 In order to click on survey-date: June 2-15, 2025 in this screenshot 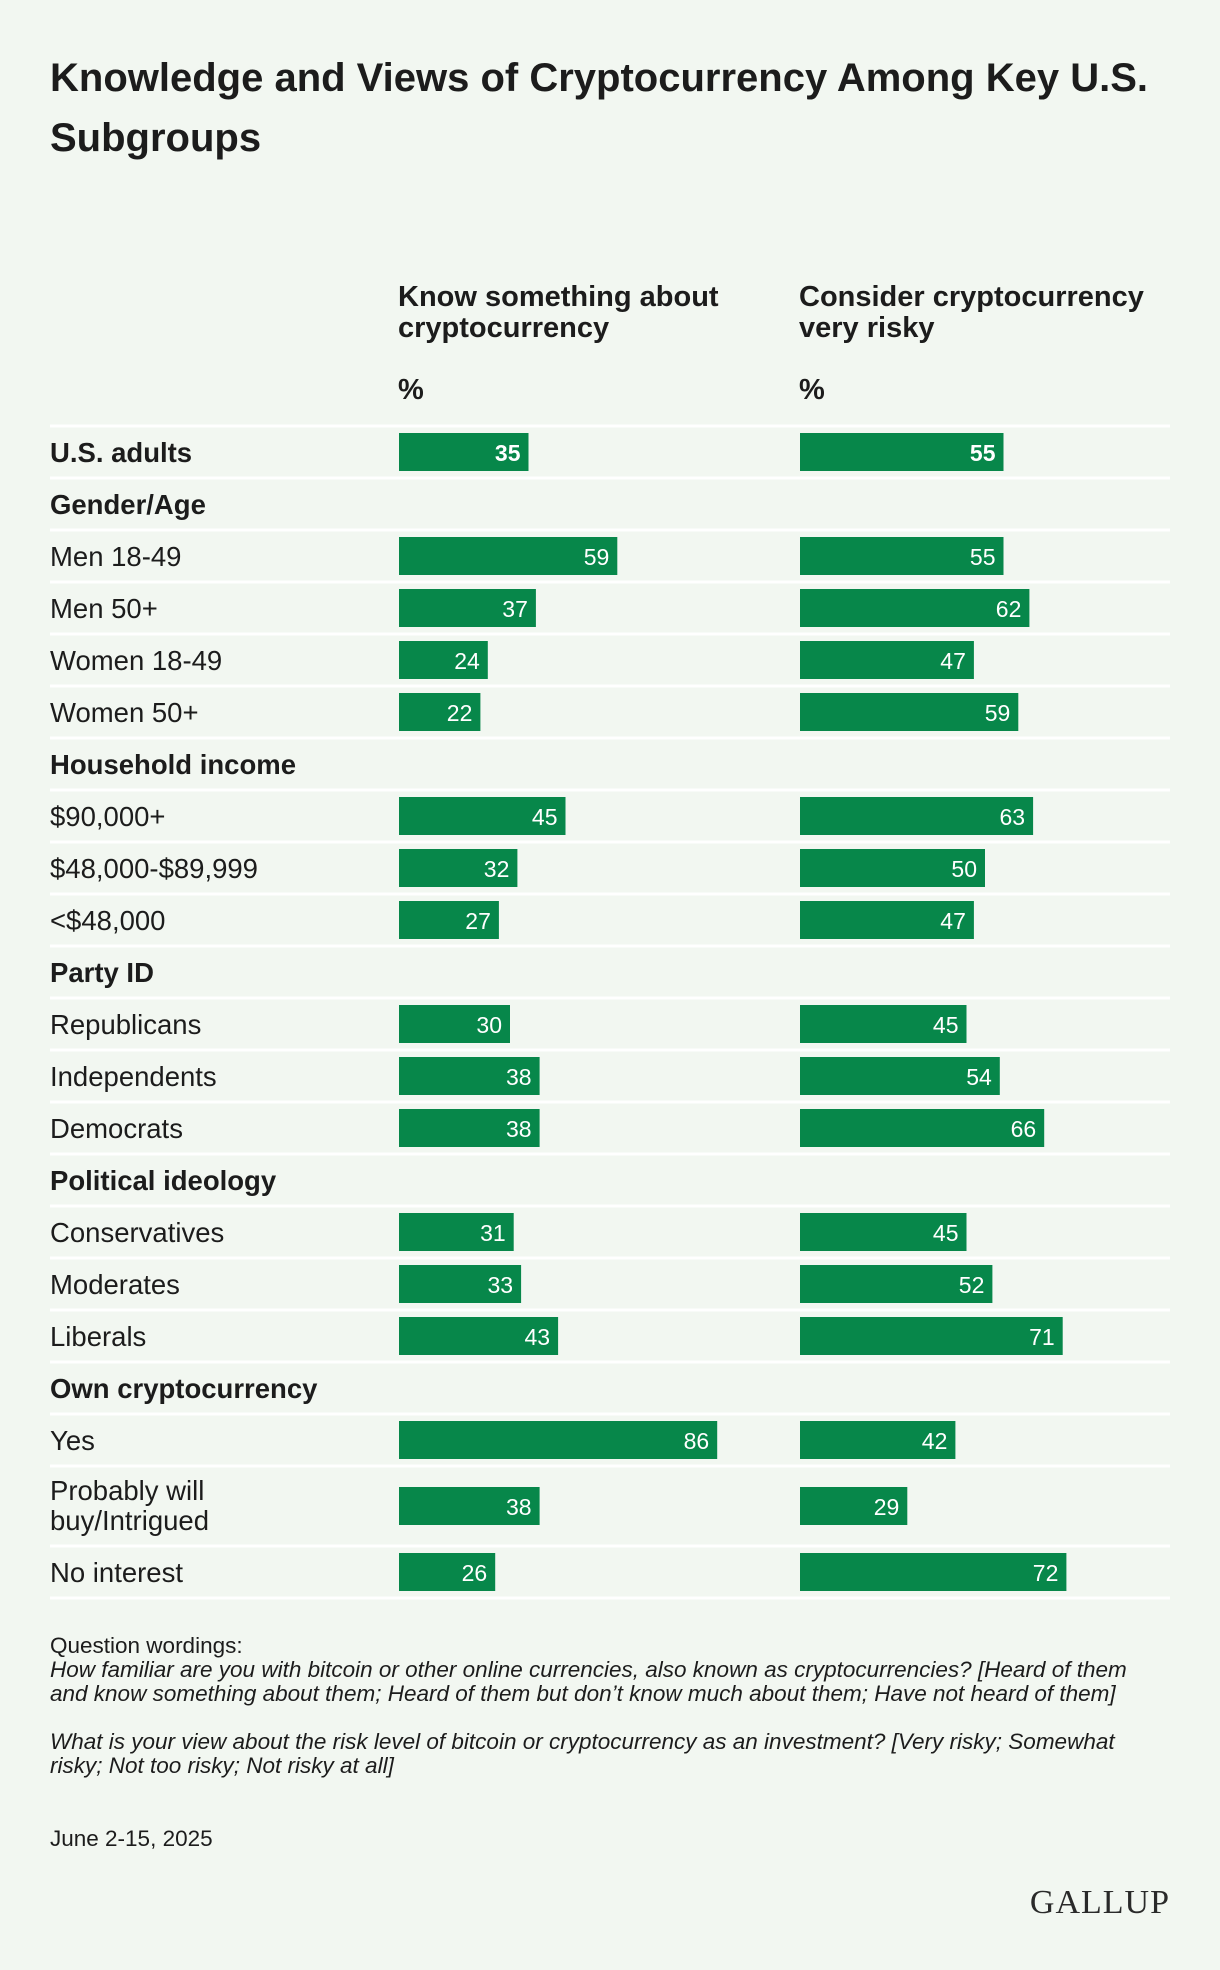, I will do `click(131, 1838)`.